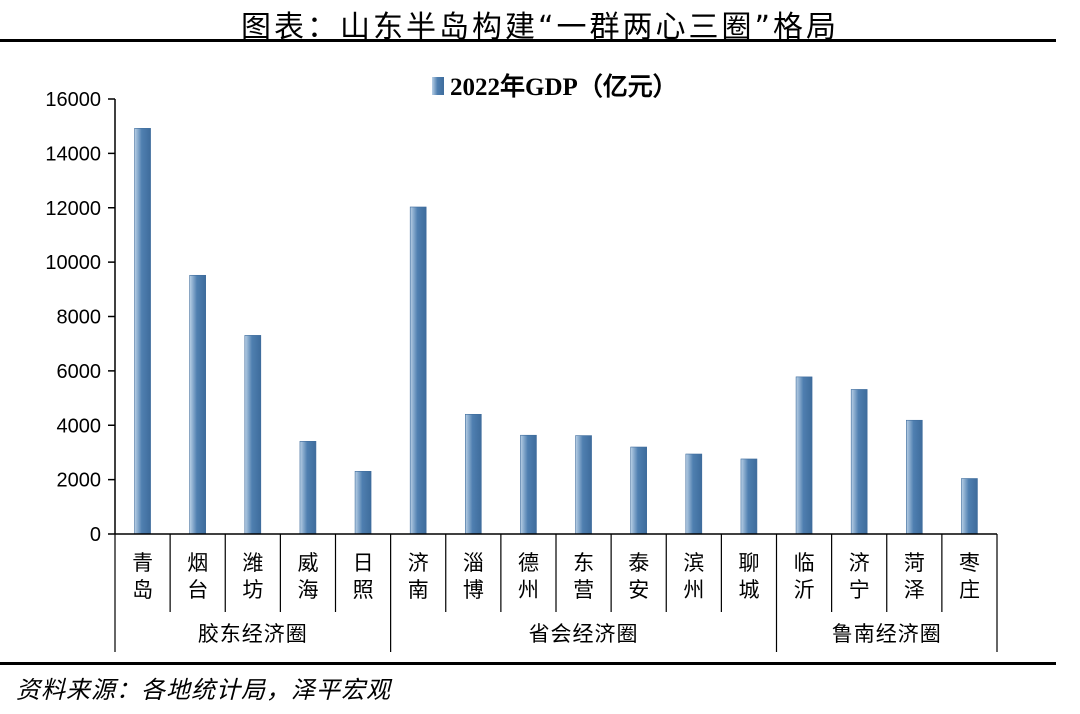  Describe the element at coordinates (142, 563) in the screenshot. I see `category-label: 青` at that location.